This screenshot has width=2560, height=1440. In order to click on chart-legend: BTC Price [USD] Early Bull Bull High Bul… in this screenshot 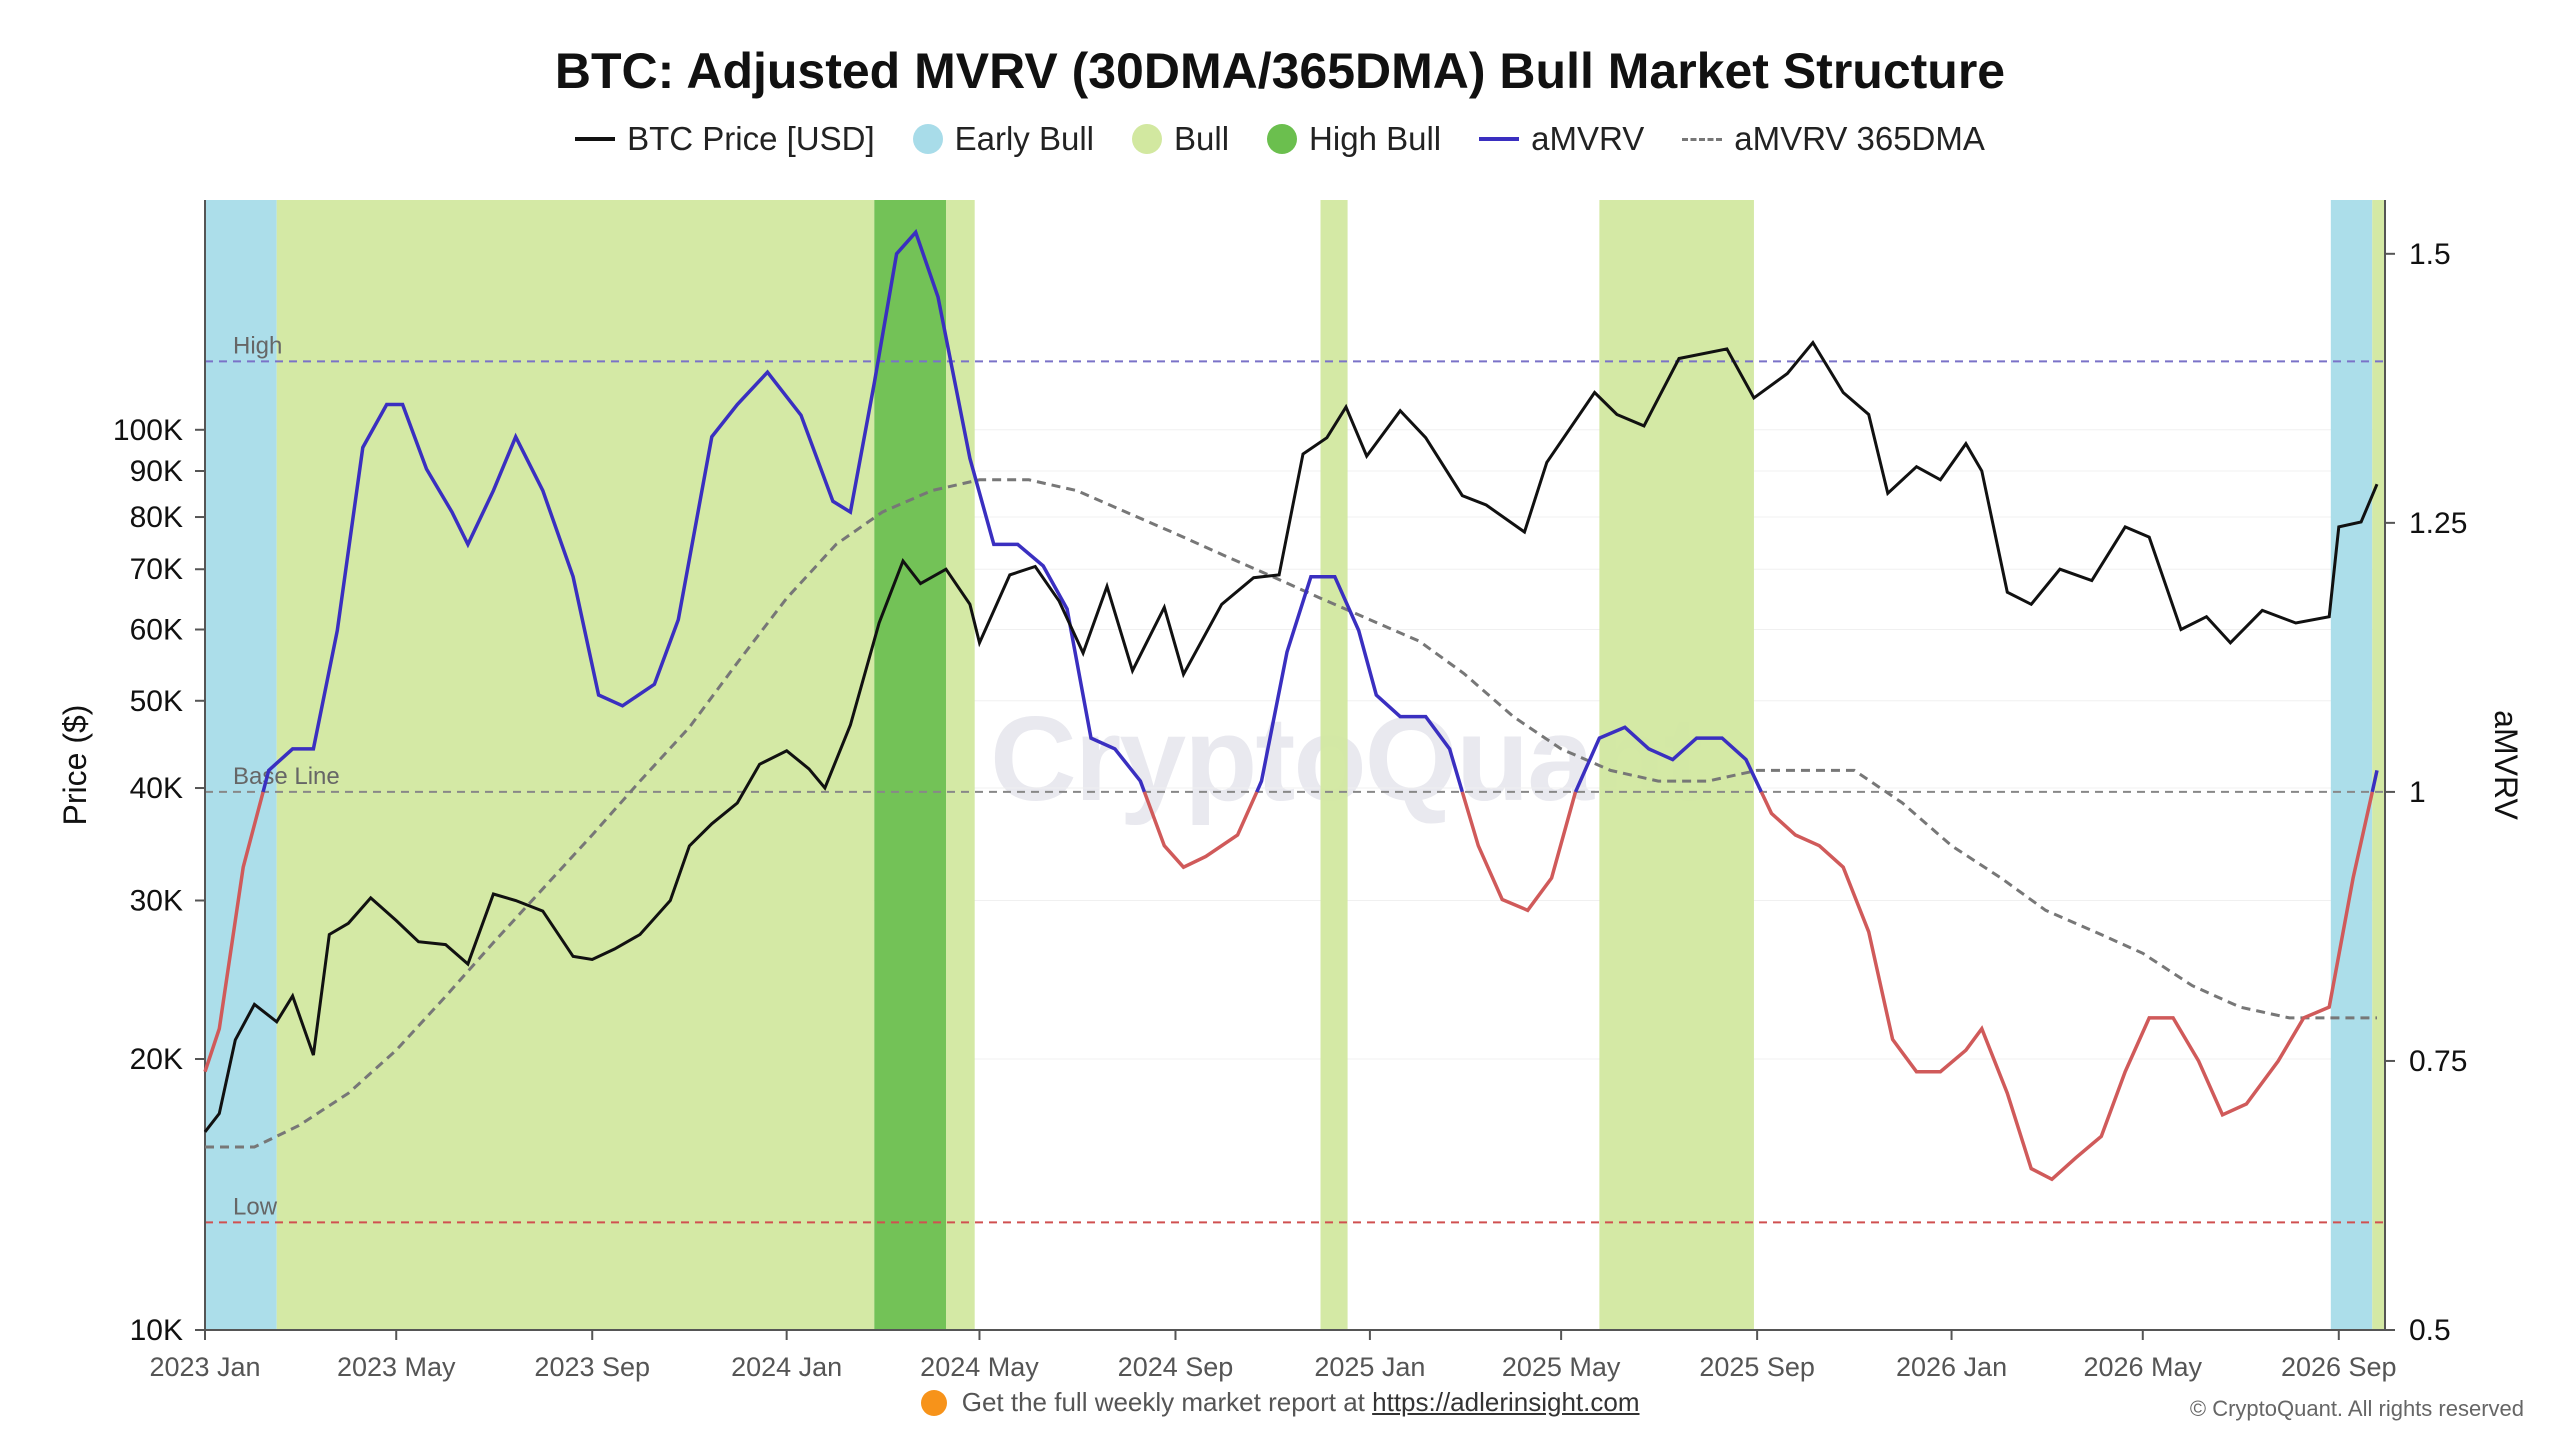, I will do `click(1280, 139)`.